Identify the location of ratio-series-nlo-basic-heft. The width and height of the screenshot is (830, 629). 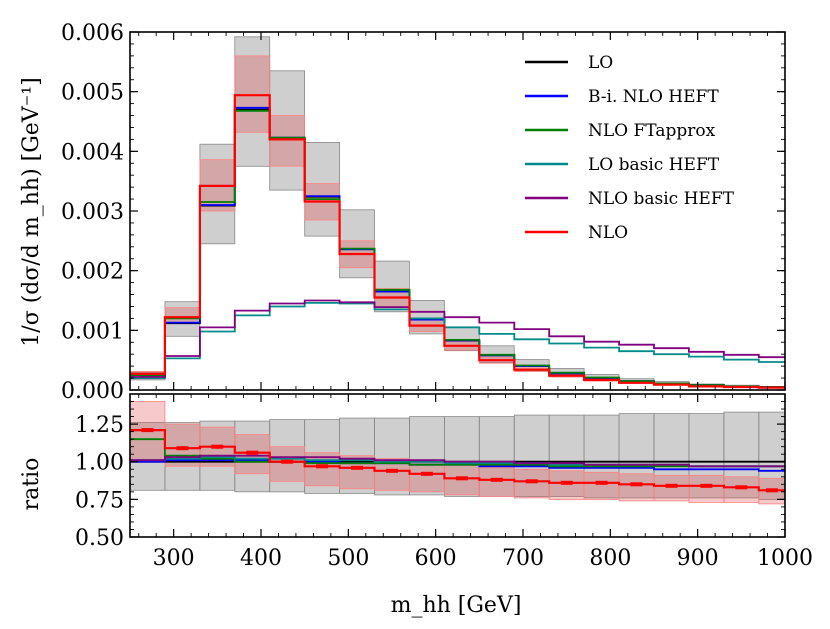
(457, 461).